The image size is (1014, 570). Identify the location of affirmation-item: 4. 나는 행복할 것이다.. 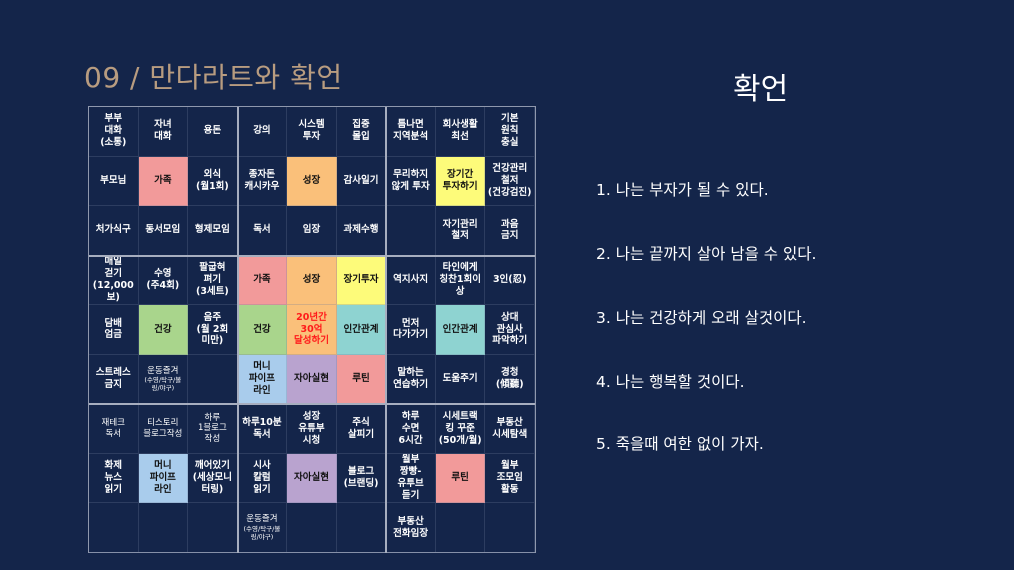
(670, 382).